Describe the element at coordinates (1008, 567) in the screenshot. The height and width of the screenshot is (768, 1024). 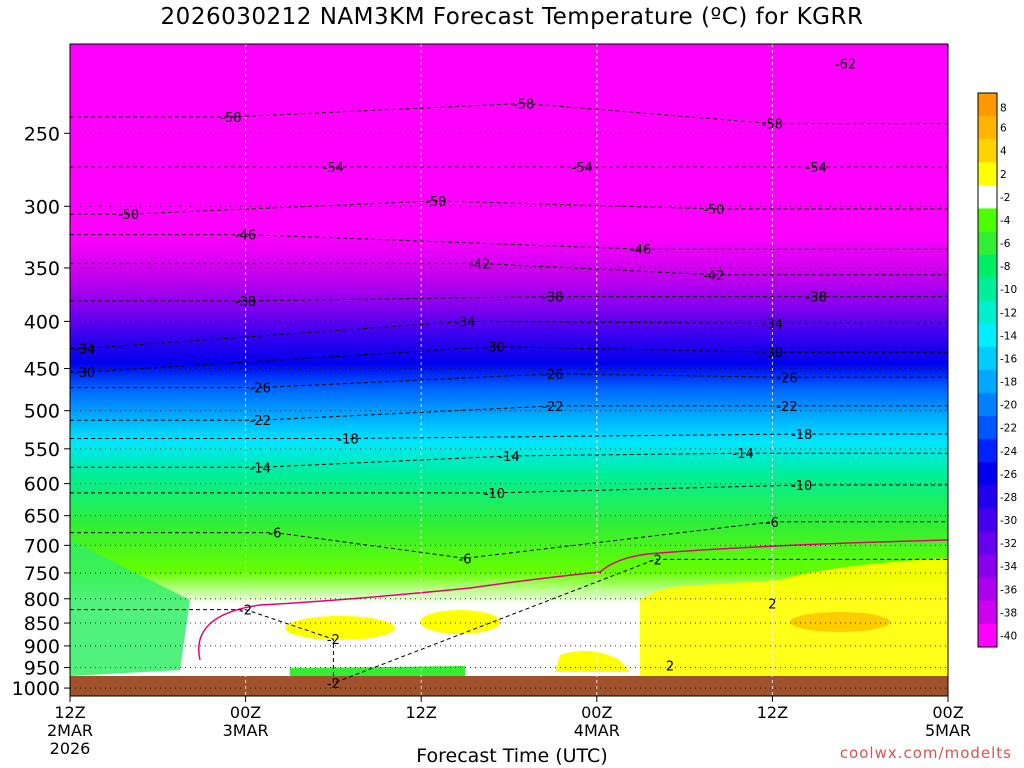
I see `colorbar-label: -34` at that location.